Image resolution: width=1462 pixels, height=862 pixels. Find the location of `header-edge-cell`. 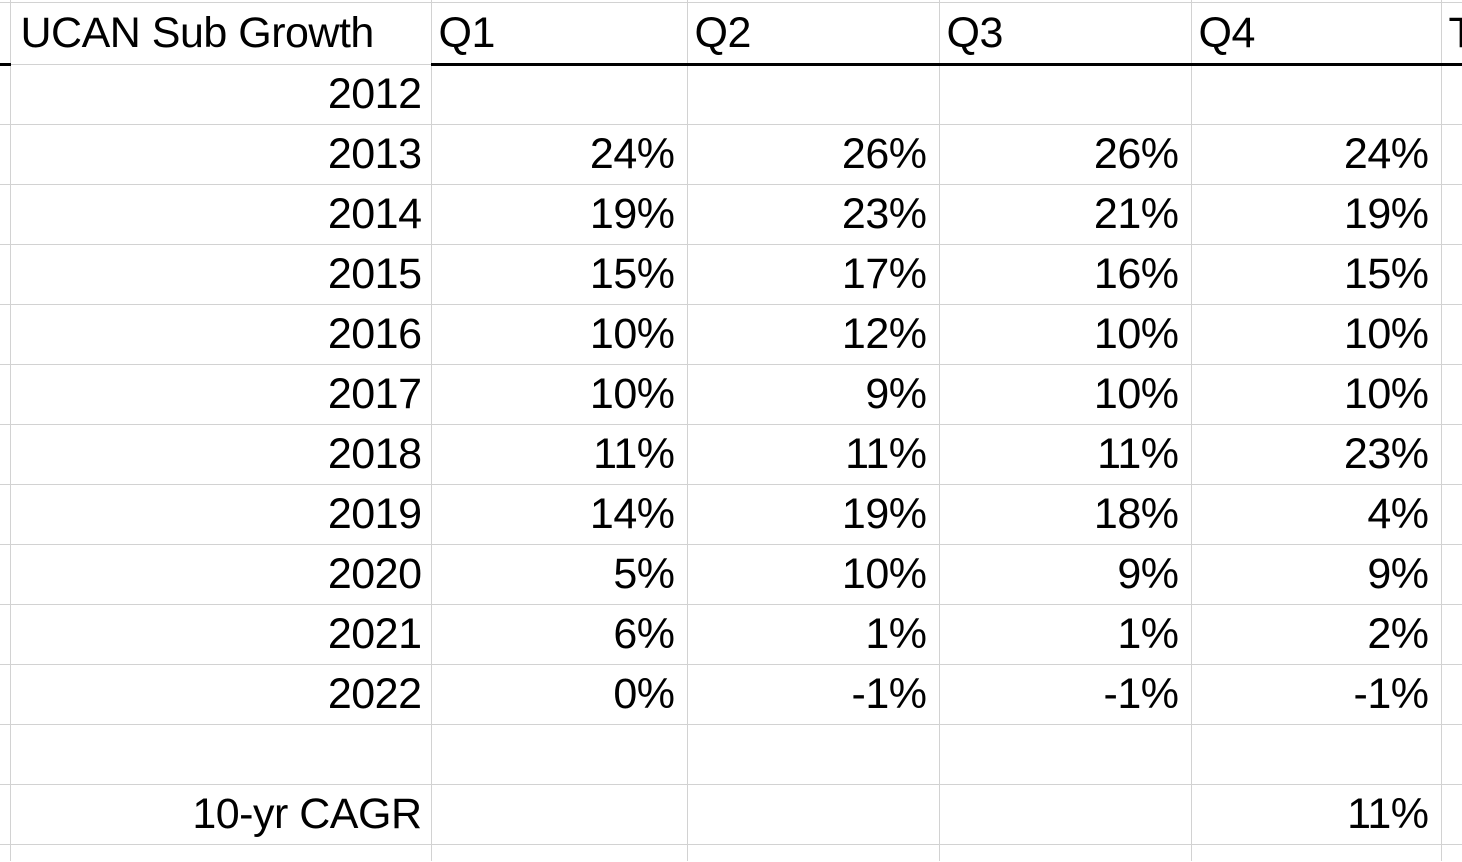

header-edge-cell is located at coordinates (5, 34).